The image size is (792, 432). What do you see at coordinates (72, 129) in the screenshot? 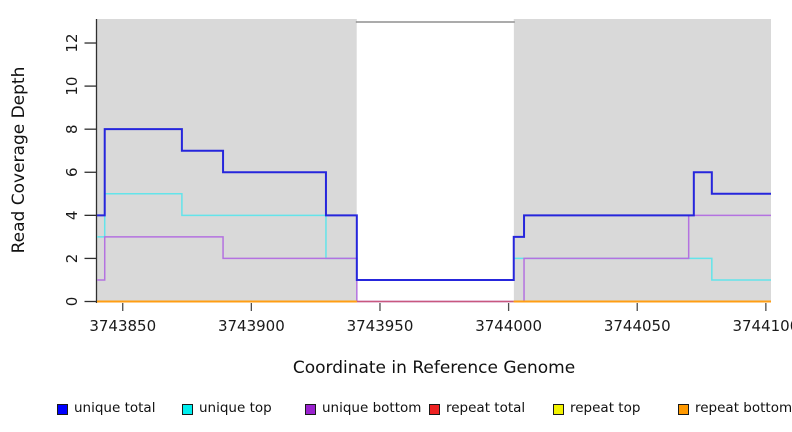
I see `y-tick-label: 8` at bounding box center [72, 129].